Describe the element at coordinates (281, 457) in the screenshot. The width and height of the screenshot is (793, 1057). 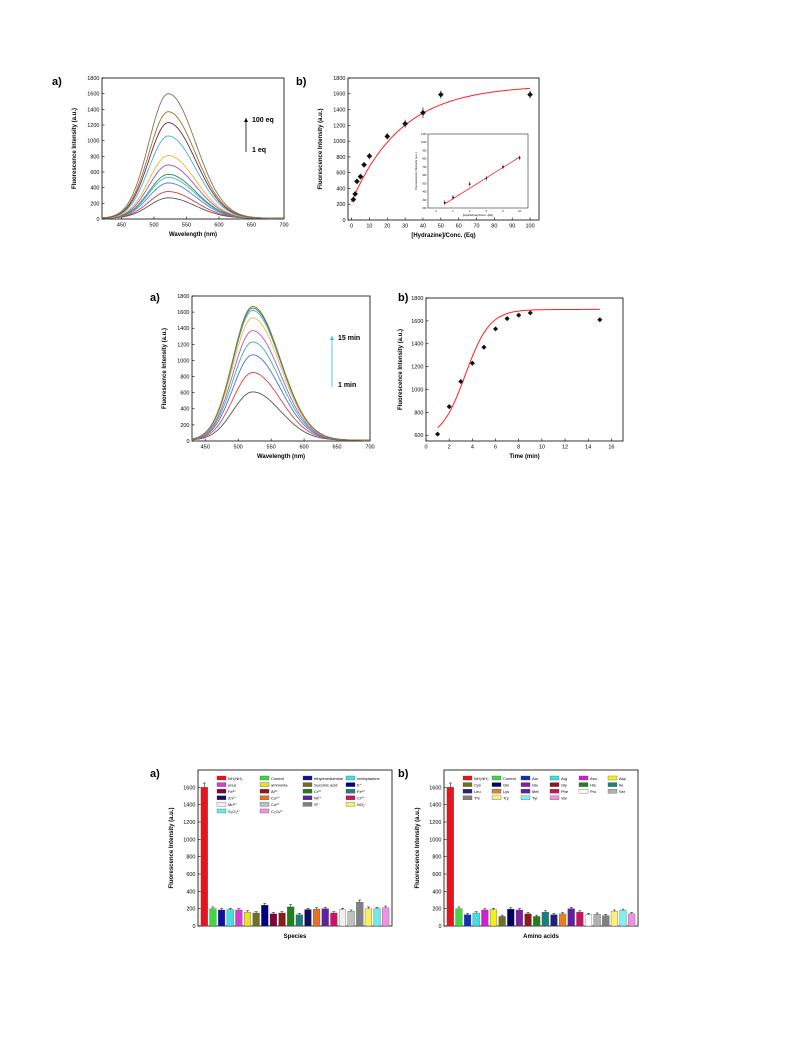
I see `x-axis-label: Wavelength (nm)` at that location.